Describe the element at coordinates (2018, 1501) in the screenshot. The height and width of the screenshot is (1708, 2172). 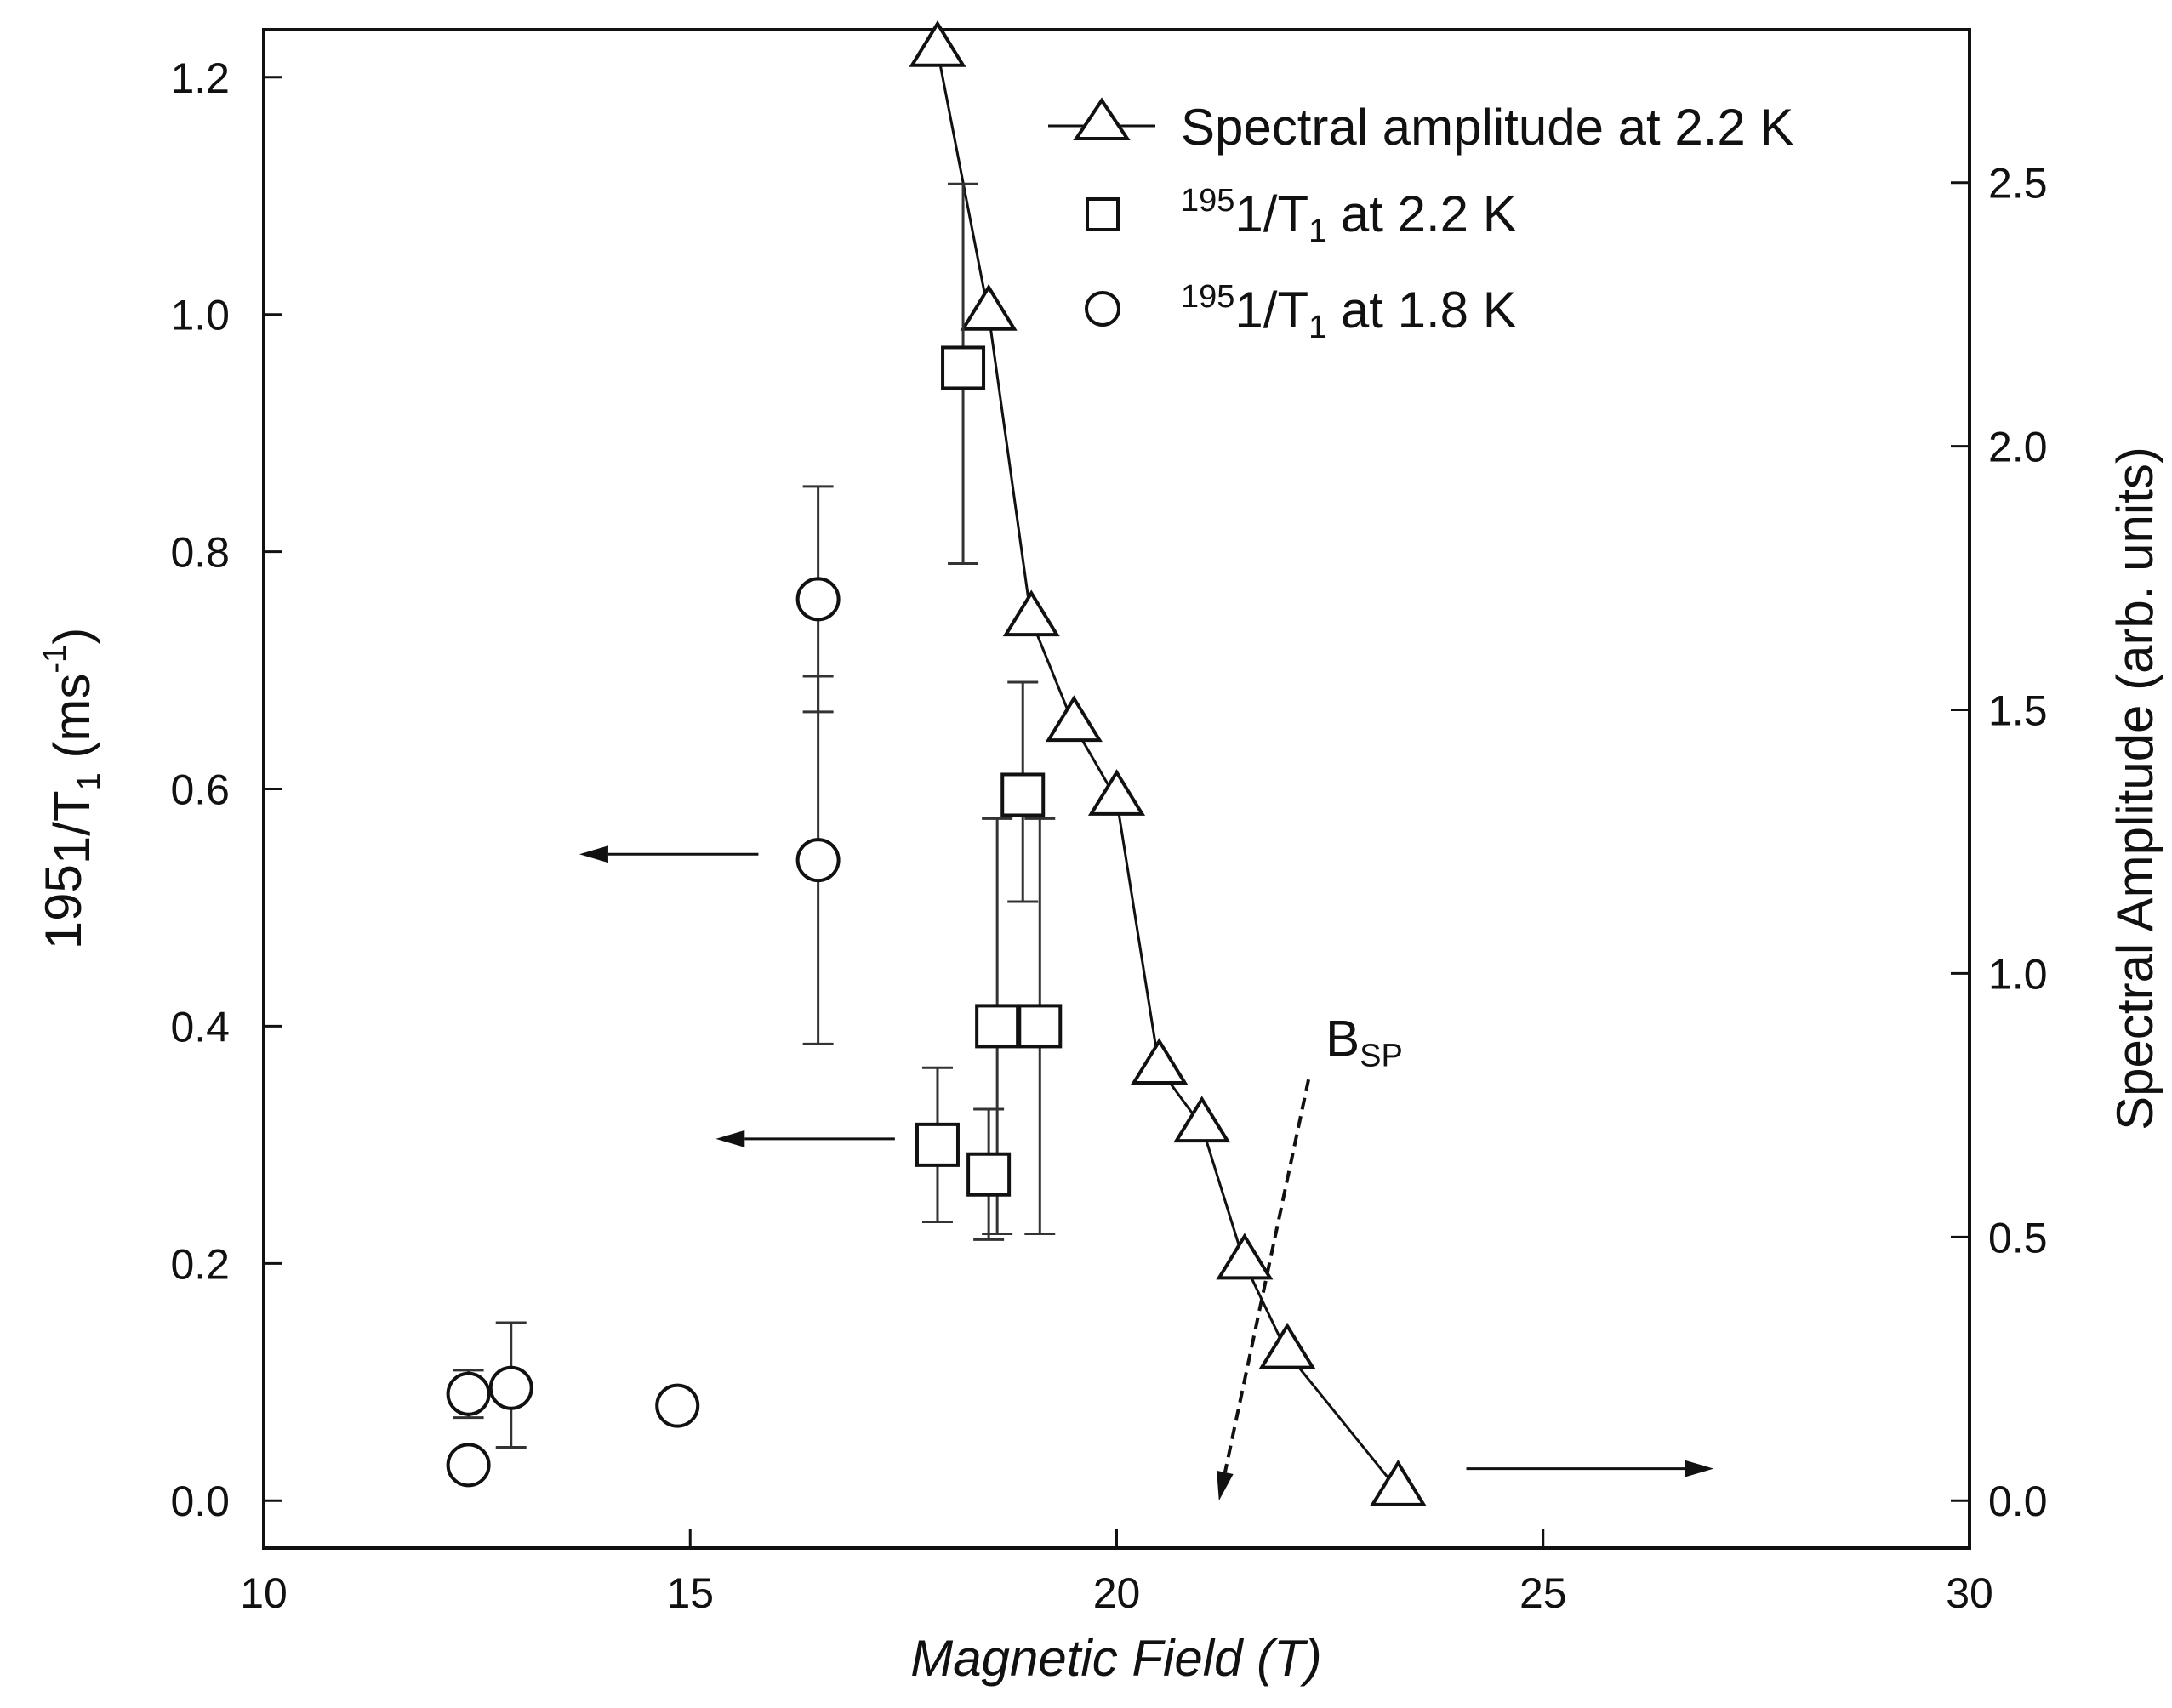
I see `y-right-tick-label: 0.0` at that location.